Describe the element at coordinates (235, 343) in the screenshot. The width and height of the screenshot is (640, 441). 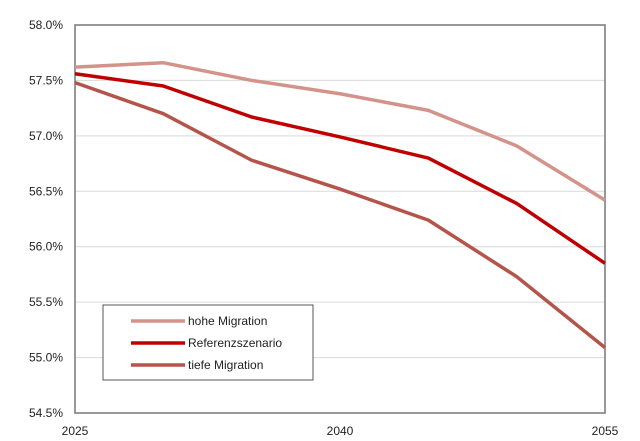
I see `legend-label: Referenzszenario` at that location.